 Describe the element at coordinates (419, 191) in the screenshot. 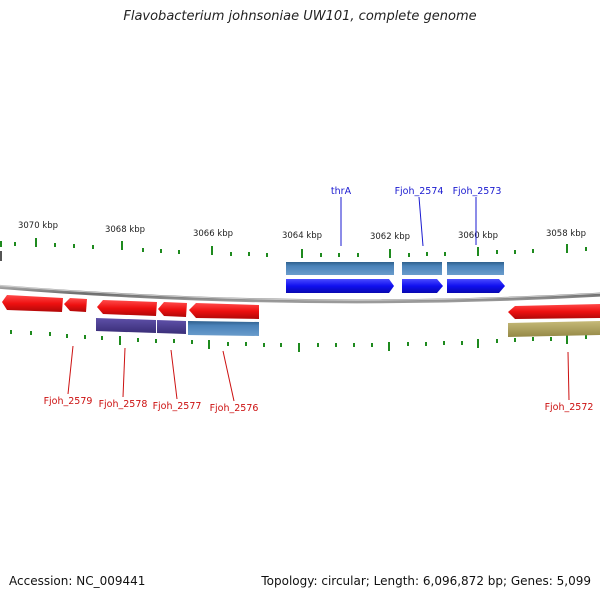

I see `gene-label-fjoh-2574: Fjoh_2574` at that location.